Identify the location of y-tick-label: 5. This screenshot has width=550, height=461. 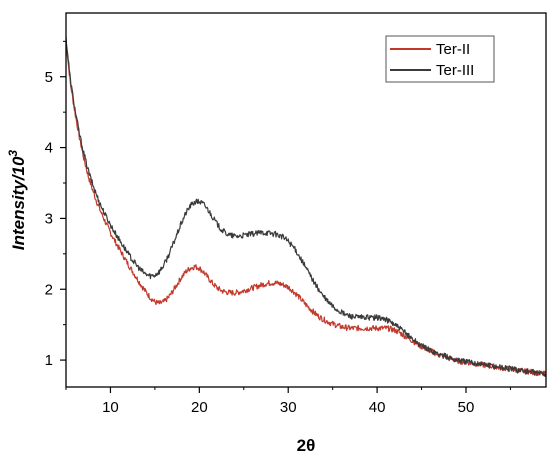
(49, 77).